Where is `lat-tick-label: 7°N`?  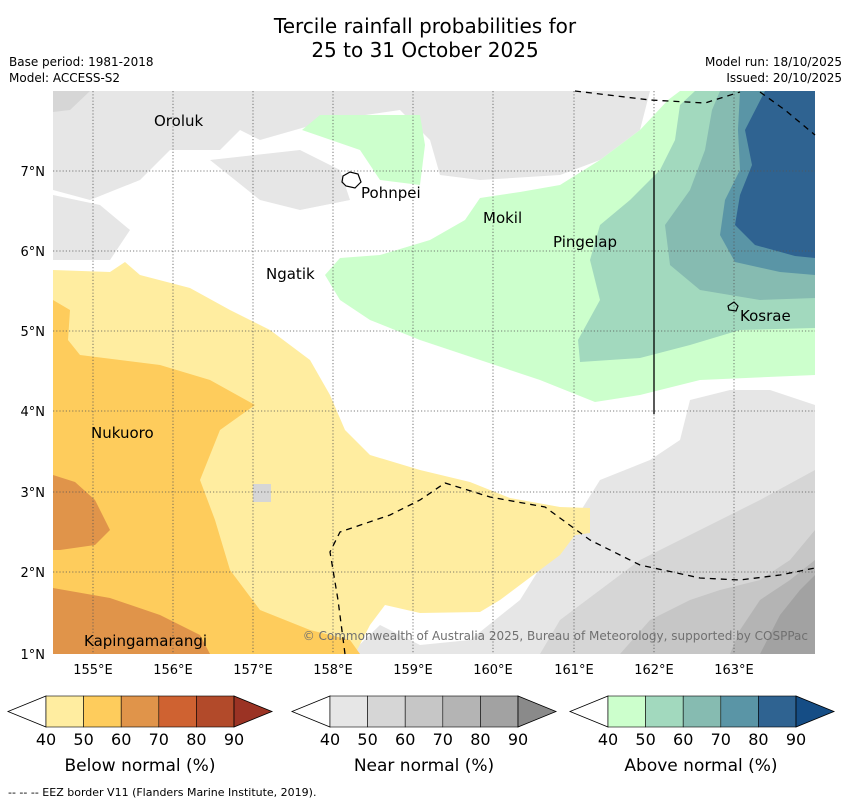
lat-tick-label: 7°N is located at coordinates (33, 172).